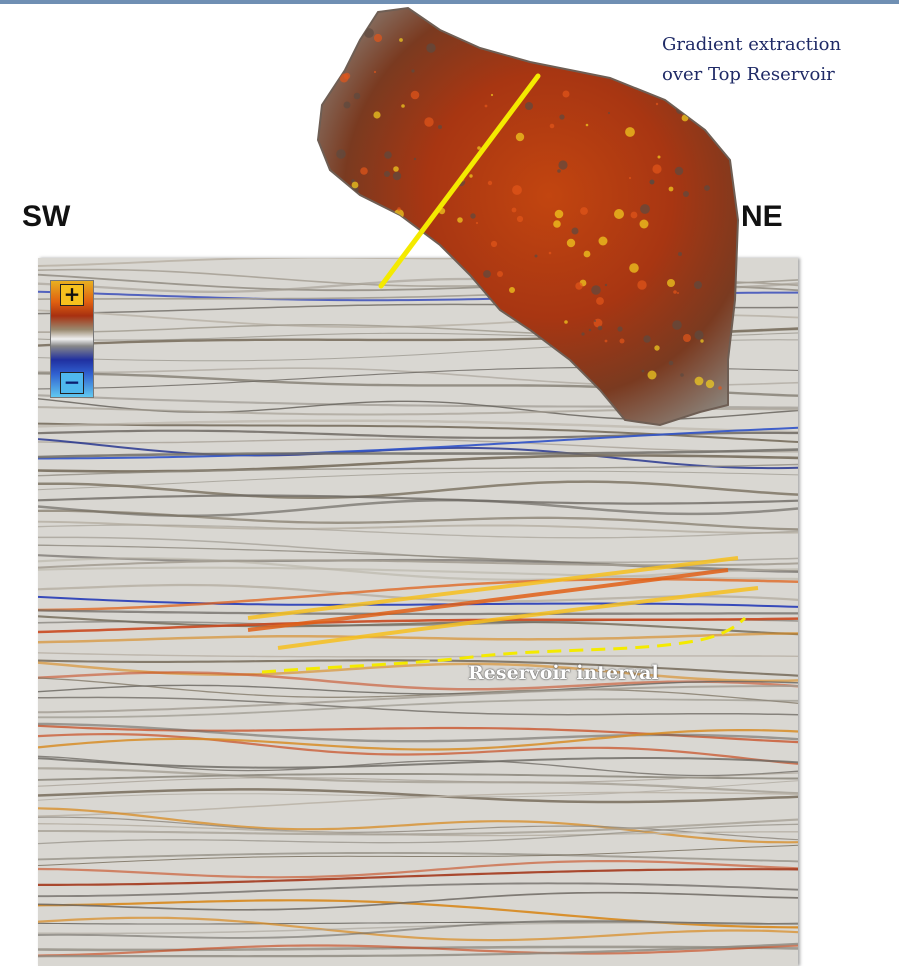 The image size is (899, 966). I want to click on top-border, so click(449, 2).